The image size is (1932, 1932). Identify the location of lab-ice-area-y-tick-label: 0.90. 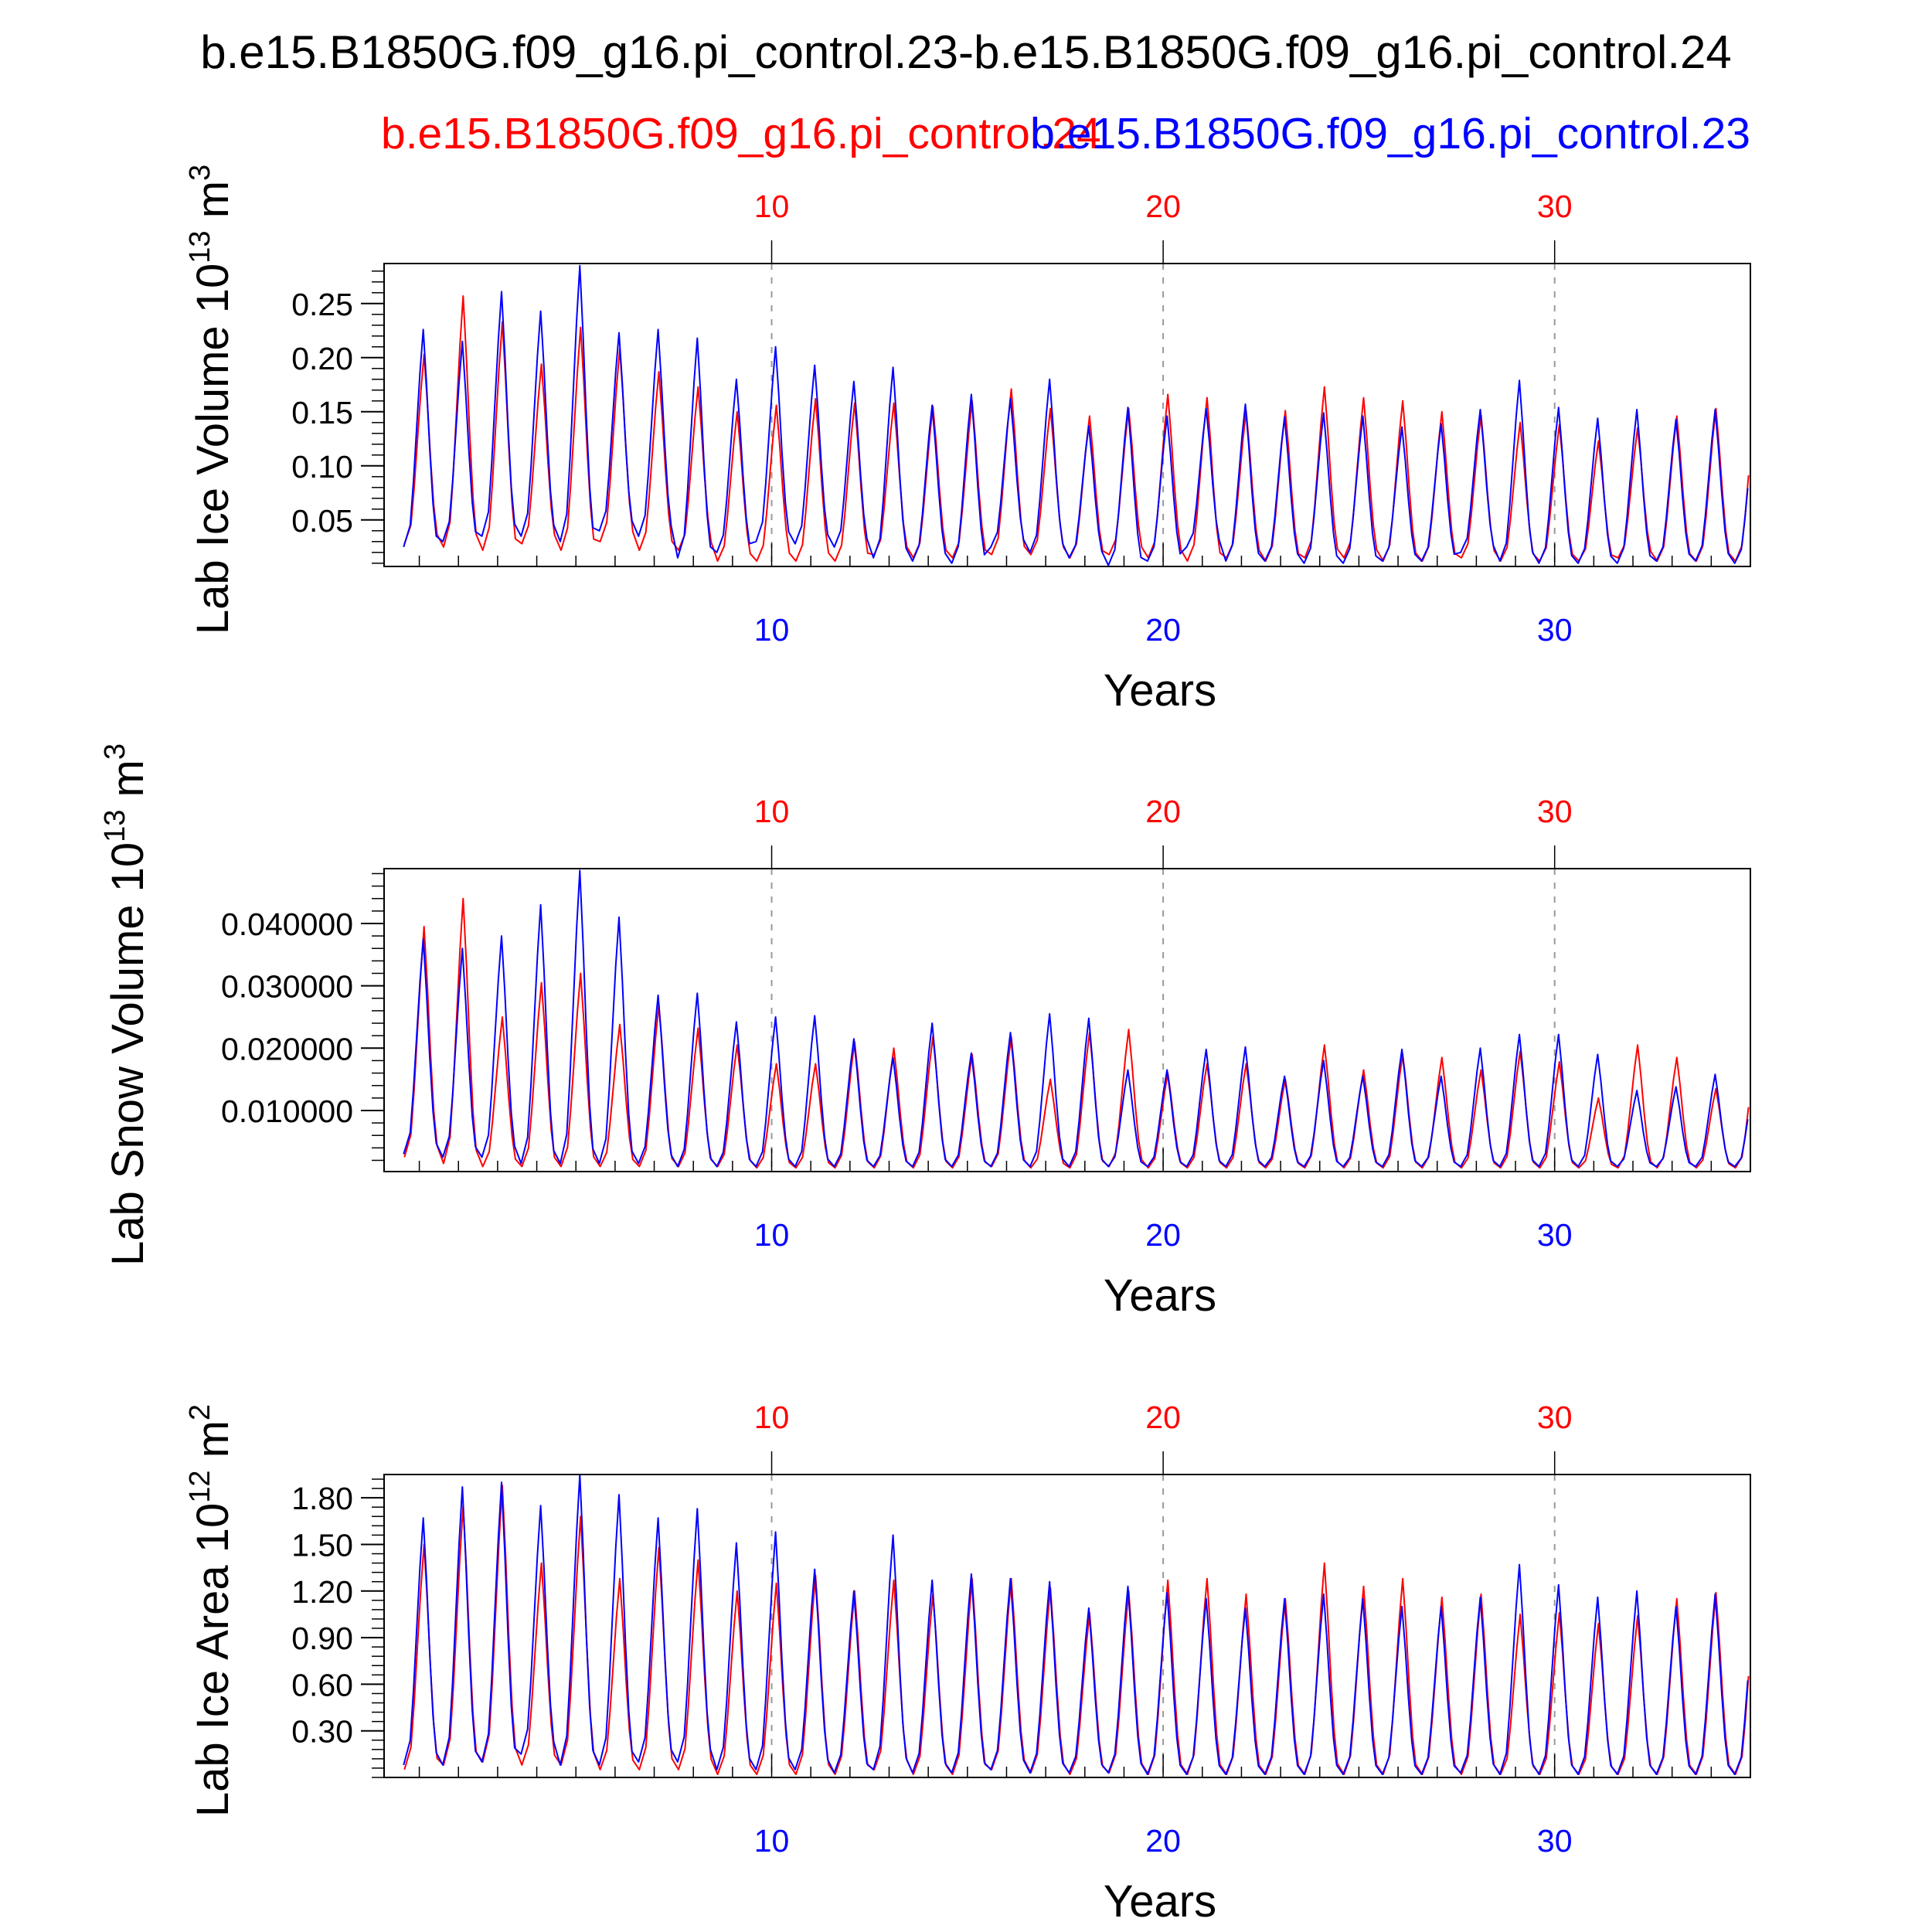
(322, 1639).